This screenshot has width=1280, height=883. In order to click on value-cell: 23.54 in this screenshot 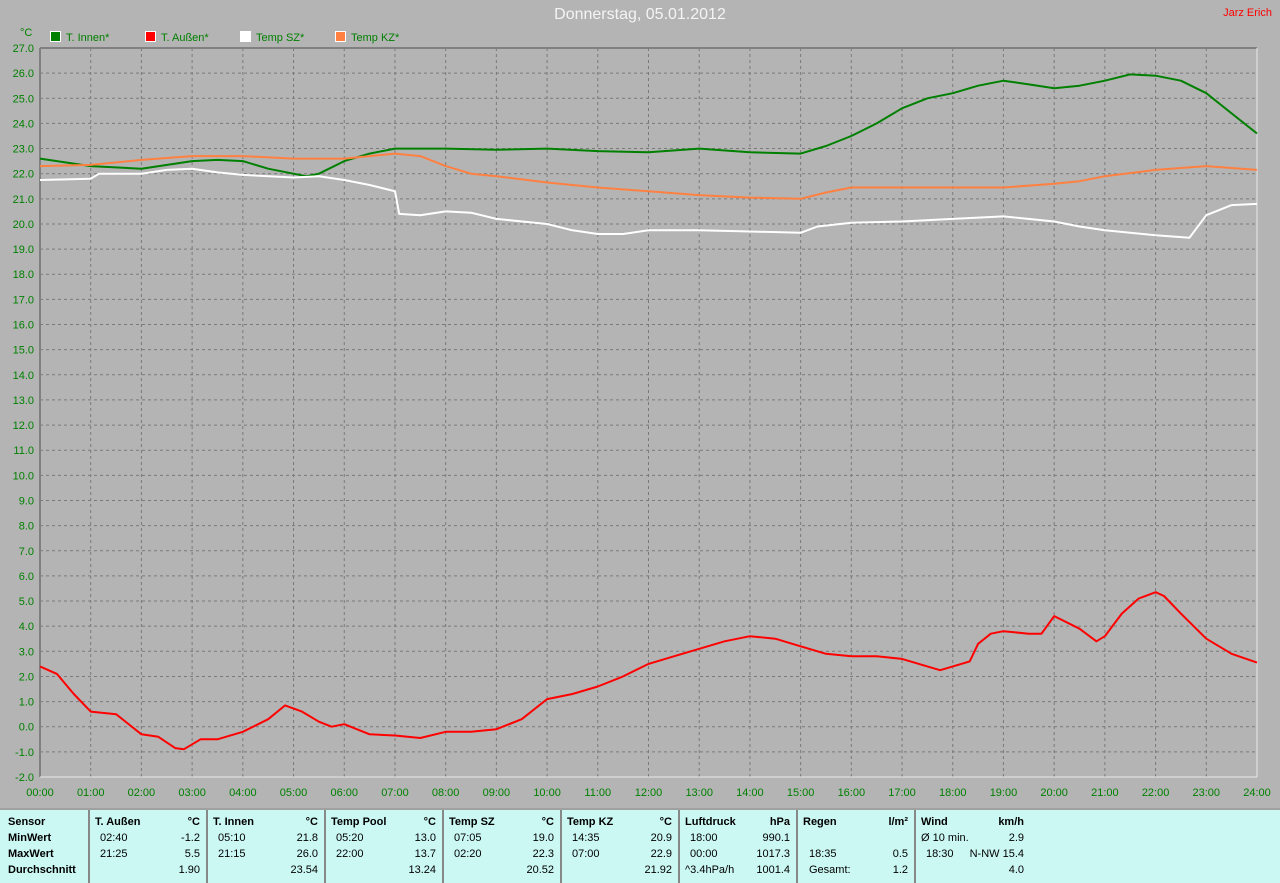, I will do `click(304, 870)`.